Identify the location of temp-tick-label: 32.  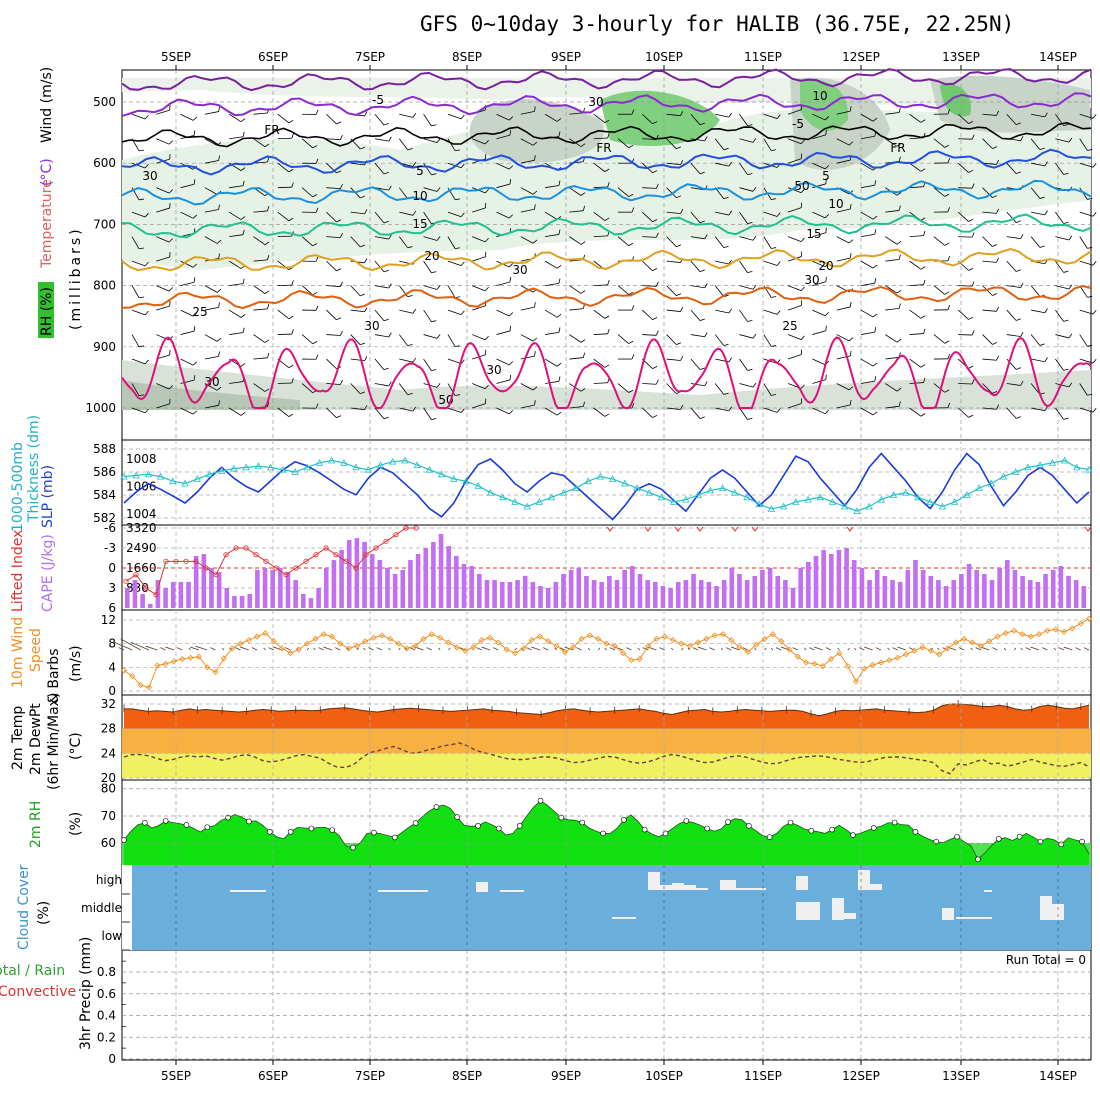
(108, 704).